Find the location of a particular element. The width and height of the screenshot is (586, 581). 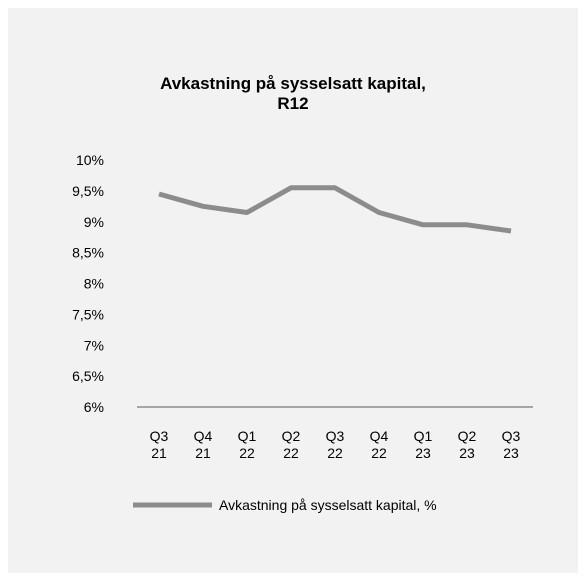

y-tick-label: 6% is located at coordinates (94, 407).